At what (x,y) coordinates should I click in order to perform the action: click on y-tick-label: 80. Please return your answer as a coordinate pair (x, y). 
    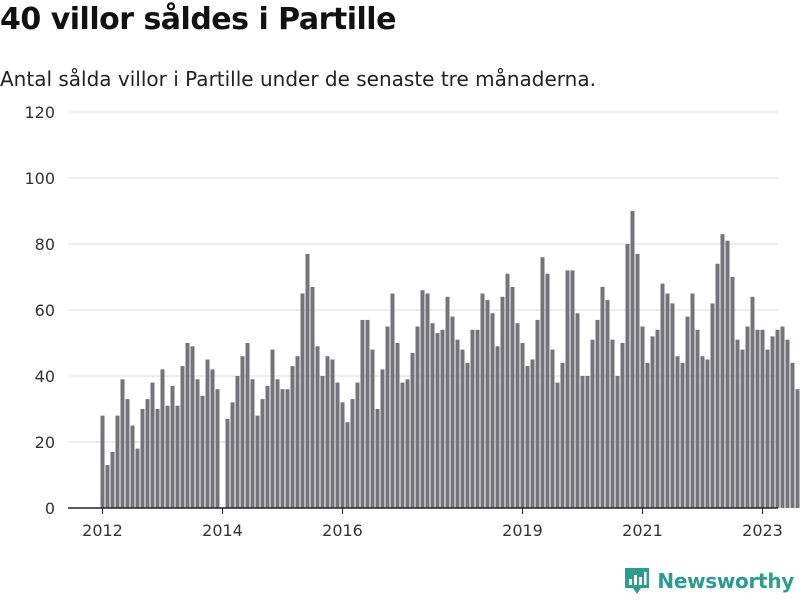
    Looking at the image, I should click on (45, 244).